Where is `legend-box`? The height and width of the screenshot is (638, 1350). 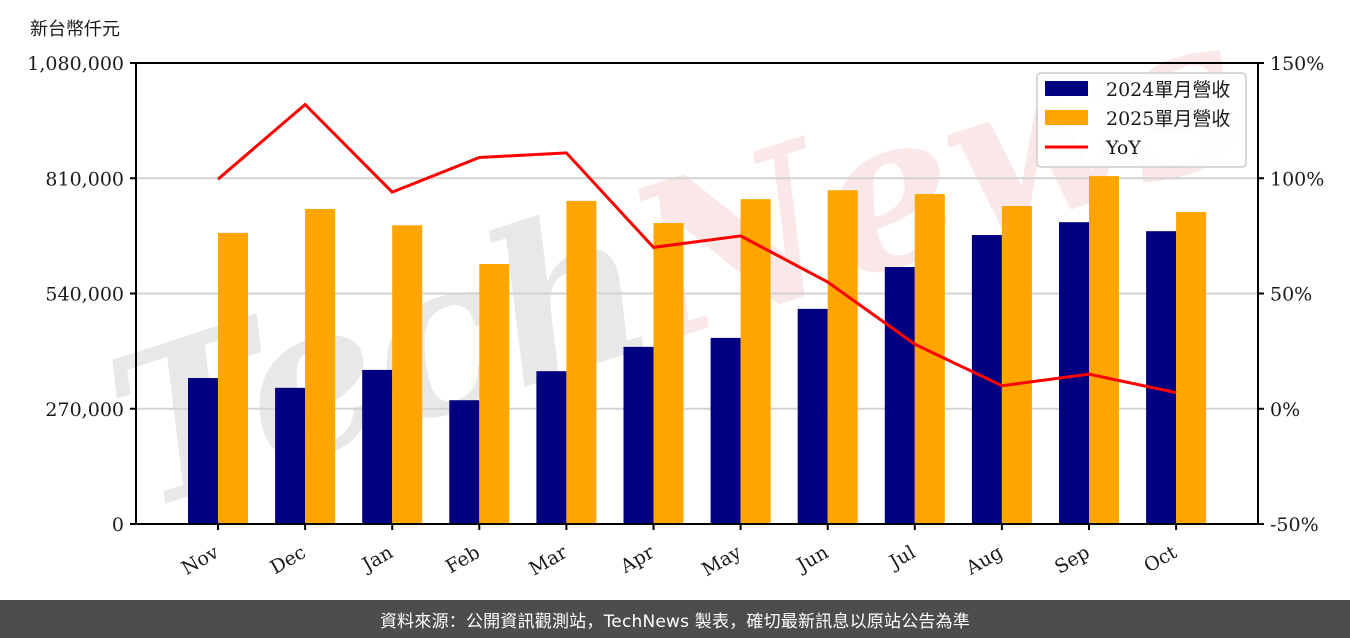 legend-box is located at coordinates (1141, 120).